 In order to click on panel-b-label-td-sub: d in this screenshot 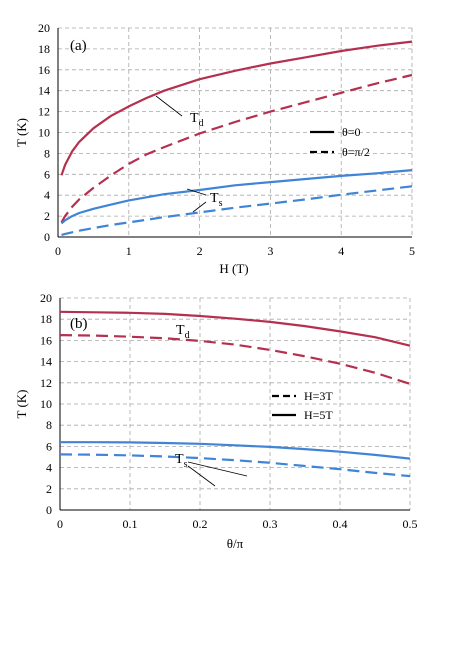, I will do `click(187, 335)`.